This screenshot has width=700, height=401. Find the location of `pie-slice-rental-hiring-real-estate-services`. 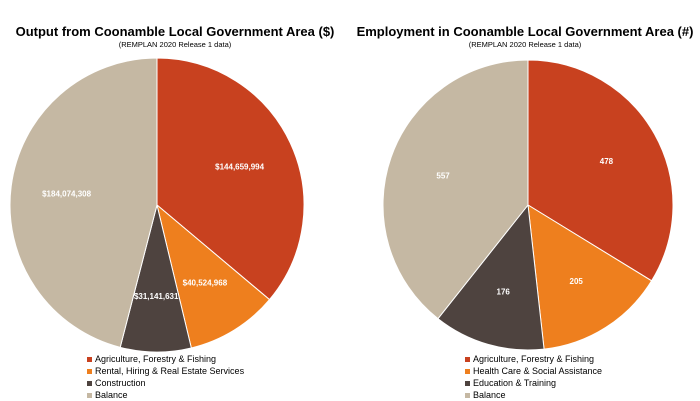

pie-slice-rental-hiring-real-estate-services is located at coordinates (213, 276).